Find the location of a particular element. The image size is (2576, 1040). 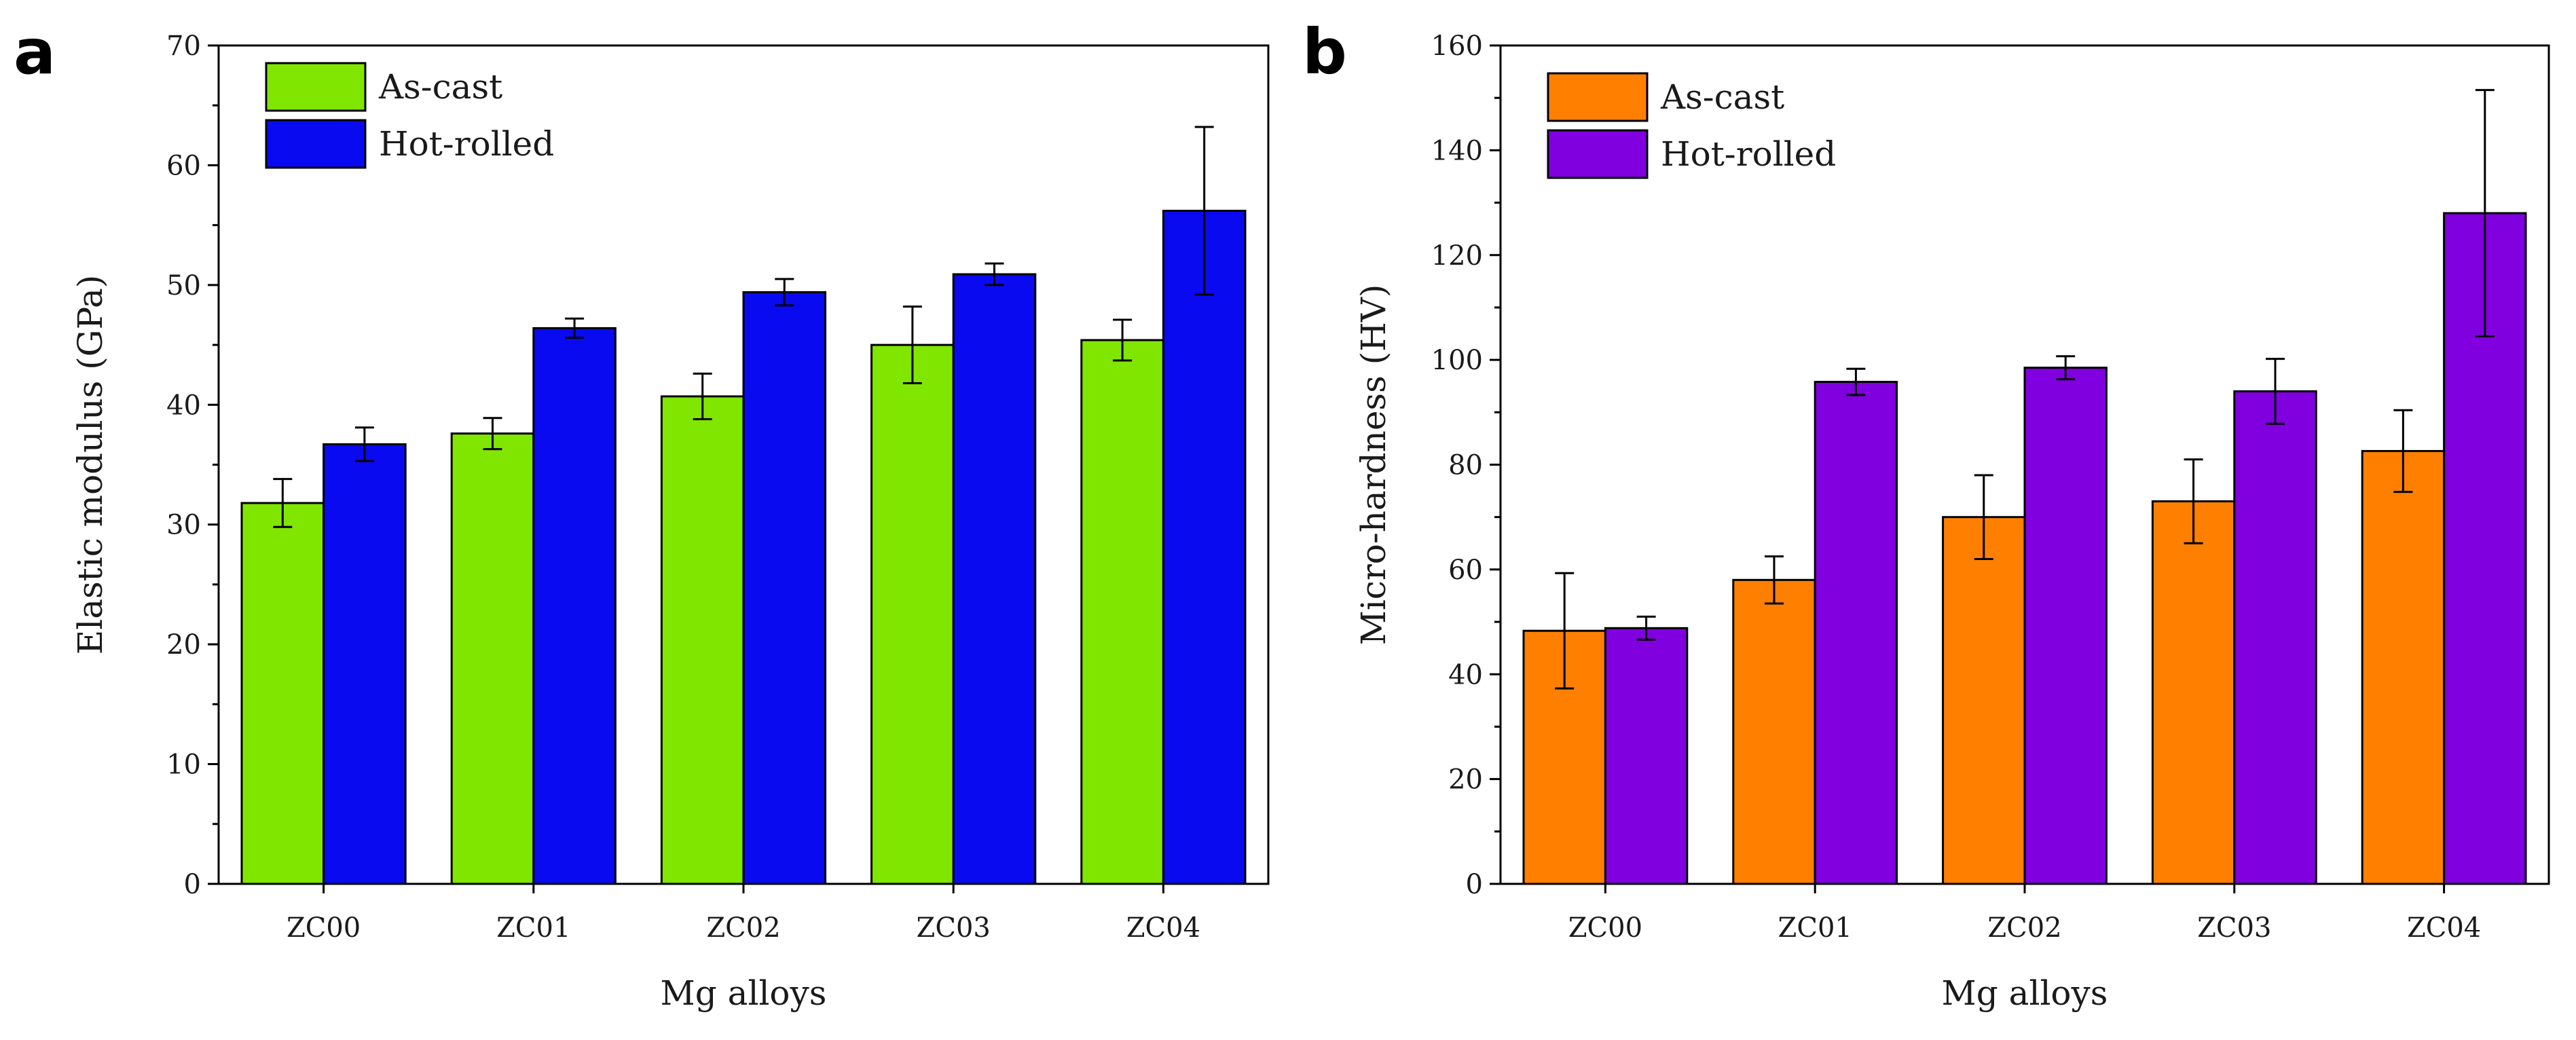

y-tick-label-50: 50 is located at coordinates (183, 285).